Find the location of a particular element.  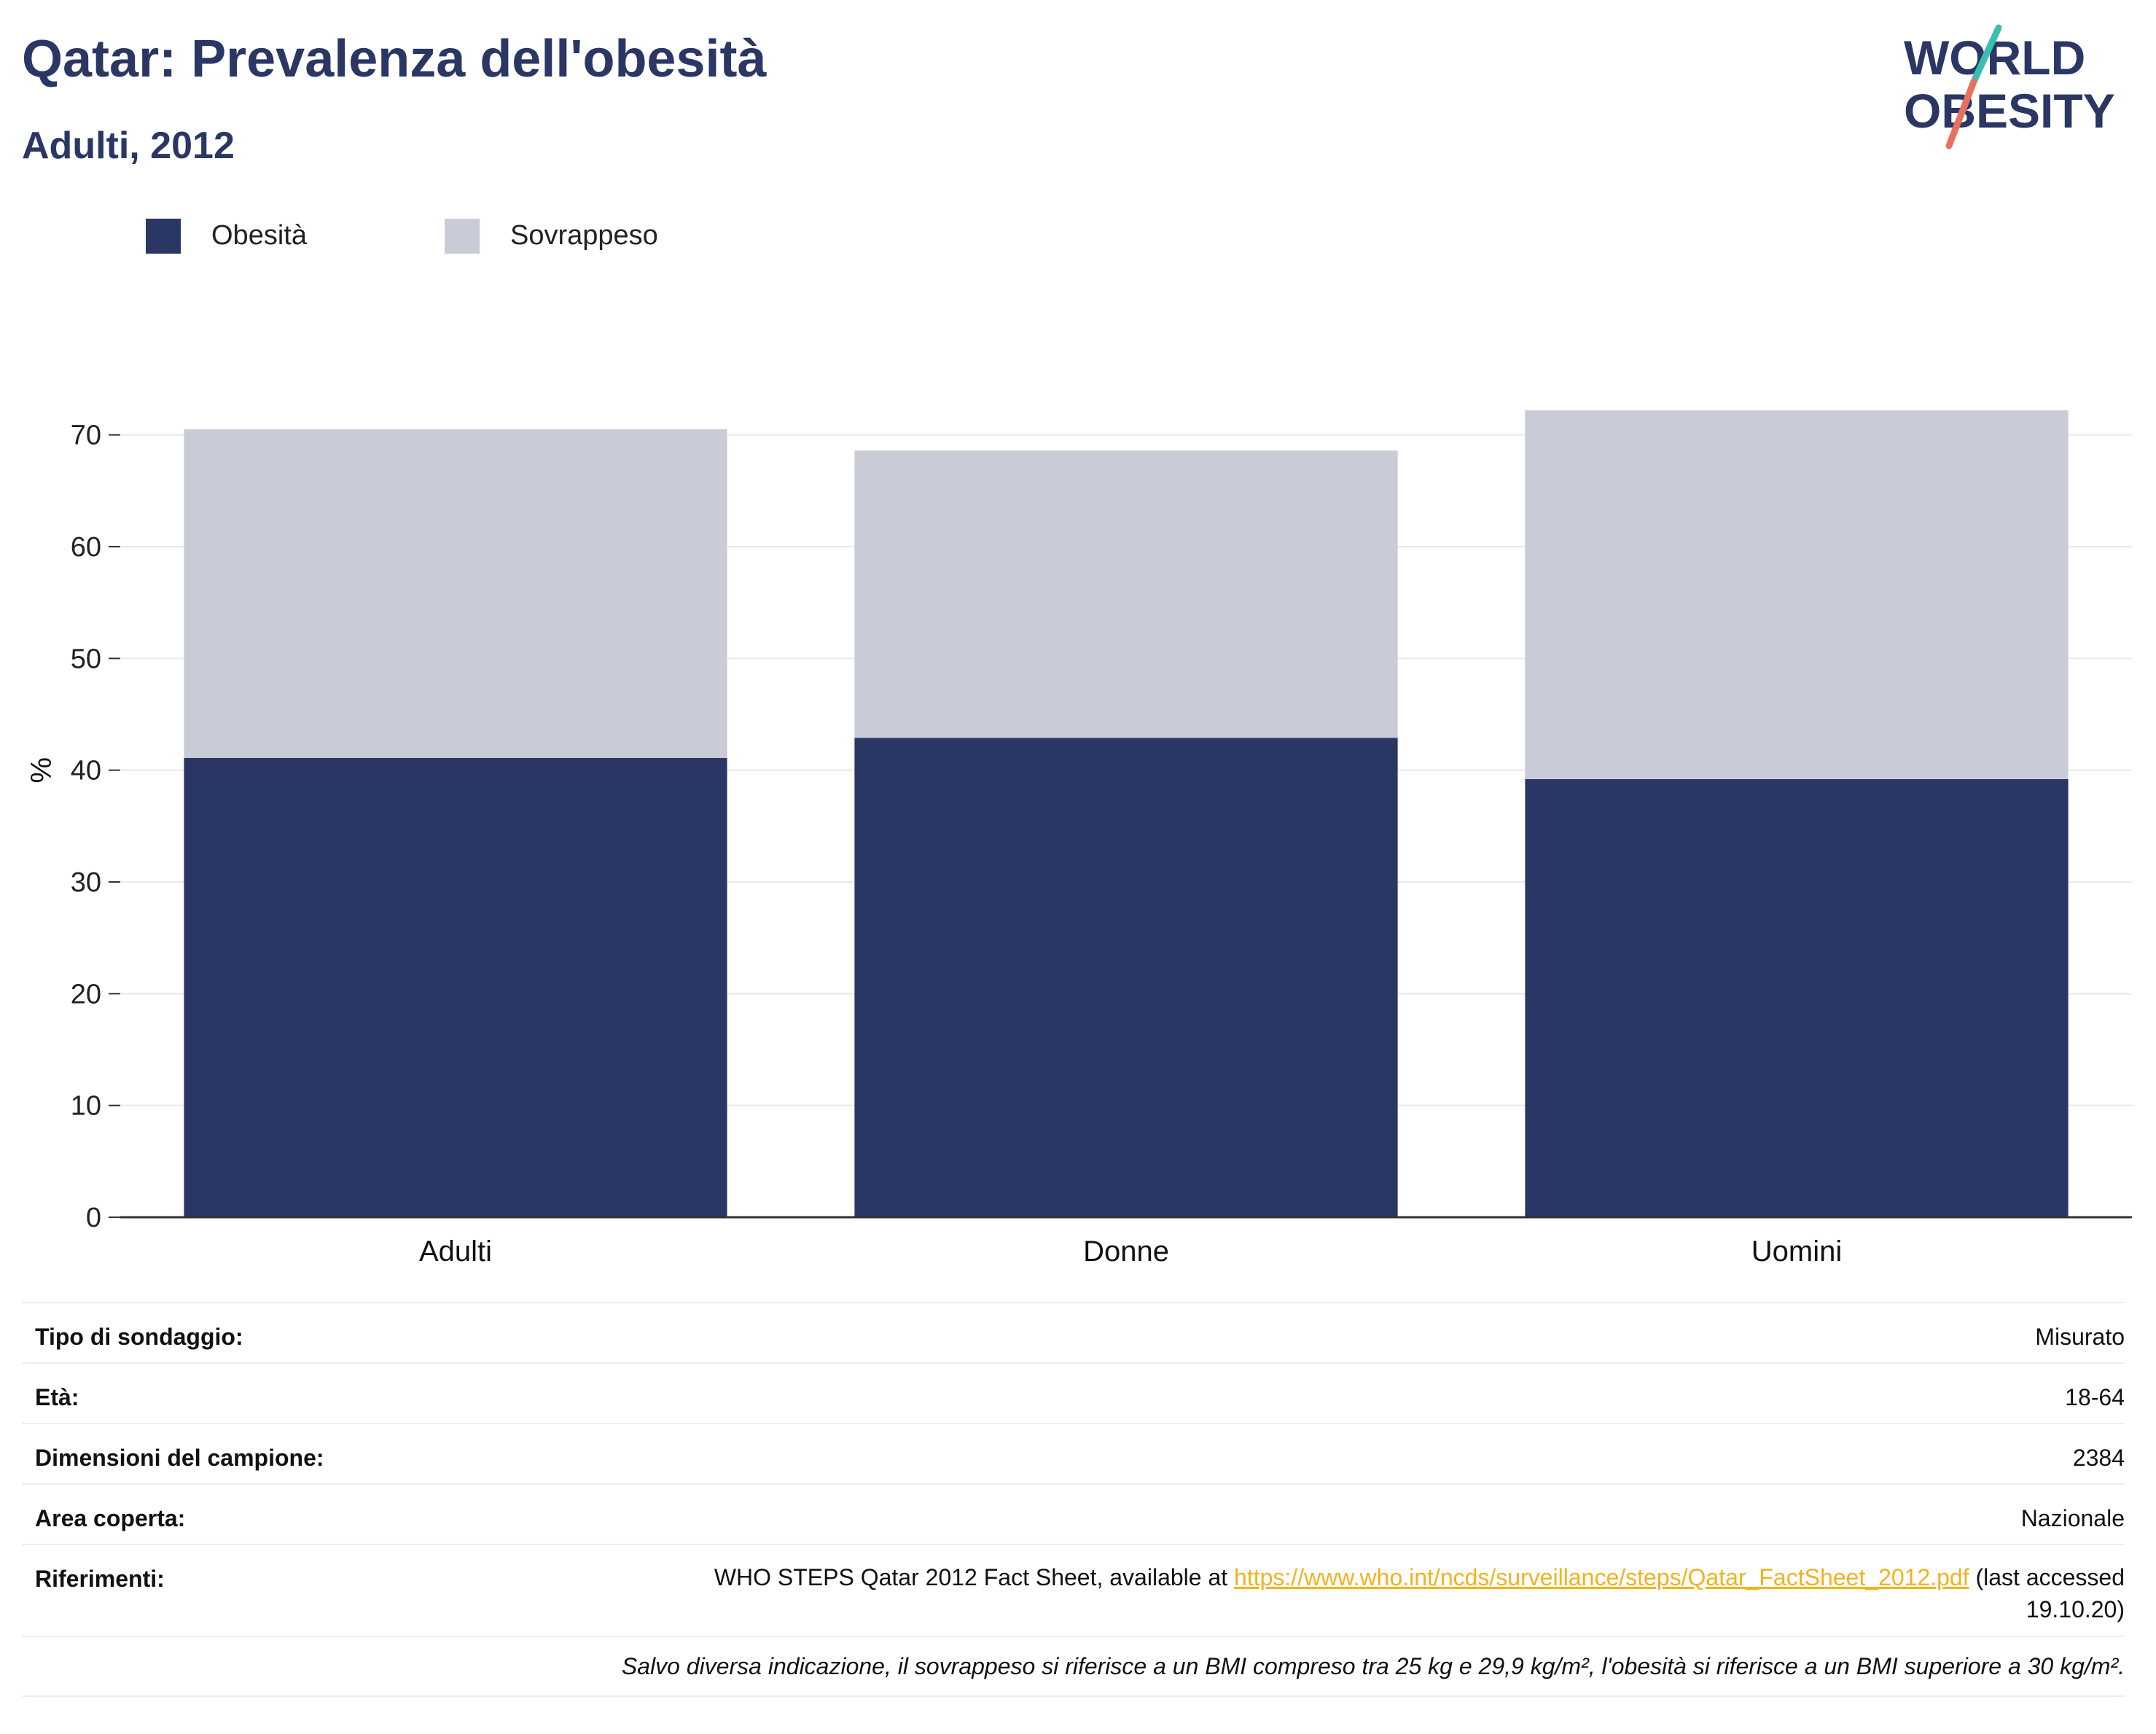

info-row-area: Area coperta: Nazionale is located at coordinates (1073, 1515).